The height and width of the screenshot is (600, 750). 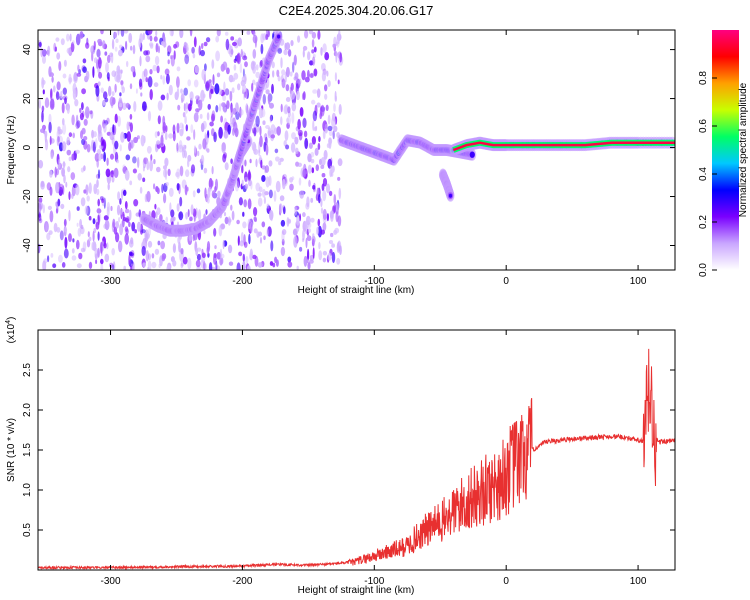 What do you see at coordinates (27, 450) in the screenshot?
I see `y-tick-label: 1.5` at bounding box center [27, 450].